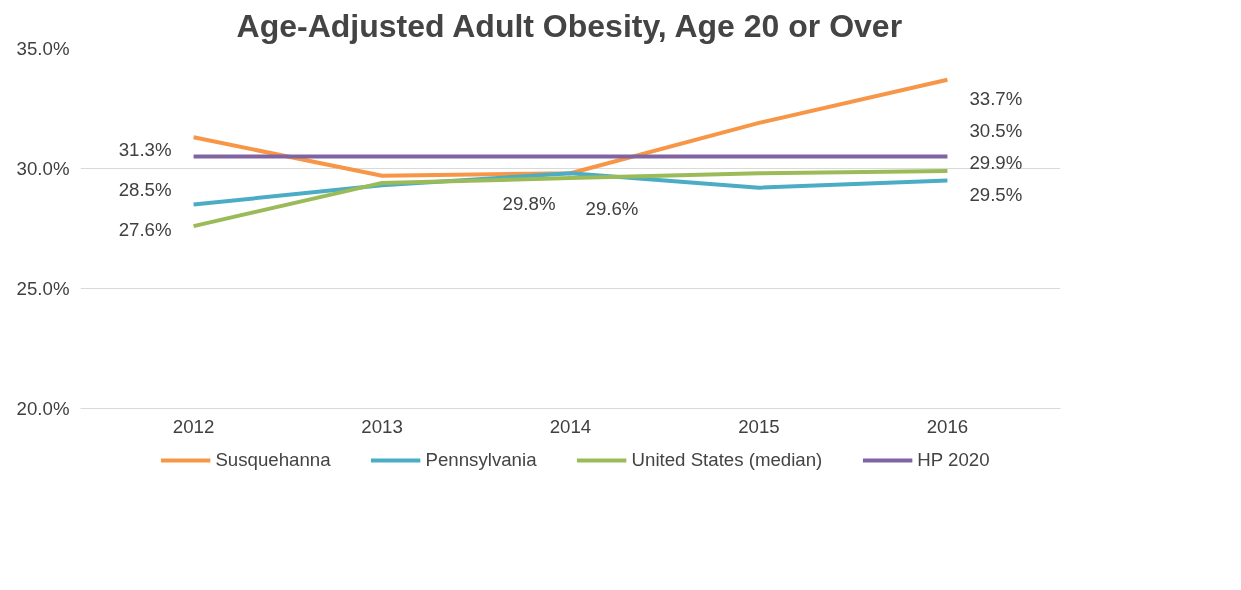 This screenshot has width=1241, height=590. I want to click on y-tick-label: 30.0%, so click(43, 168).